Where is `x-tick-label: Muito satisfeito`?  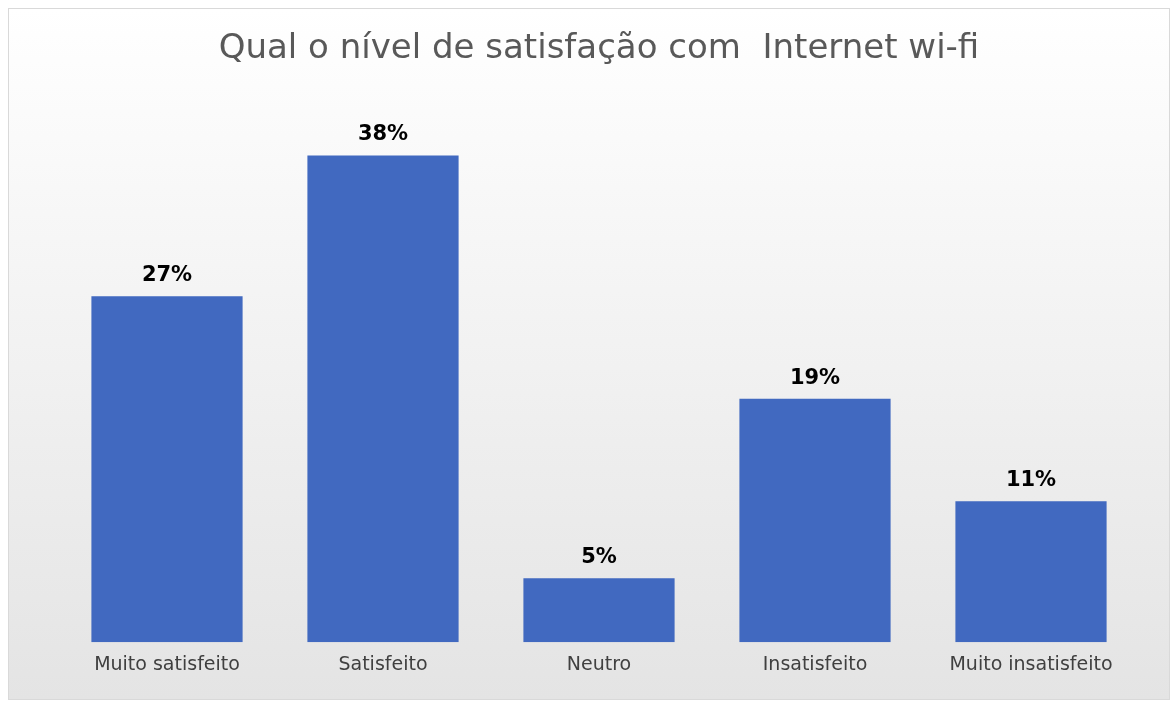
x-tick-label: Muito satisfeito is located at coordinates (167, 662).